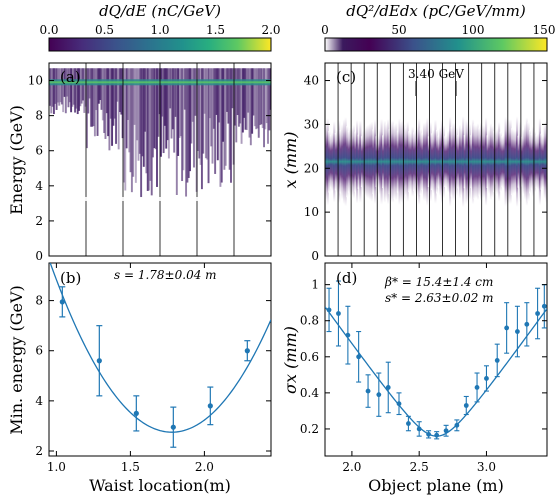  Describe the element at coordinates (438, 30) in the screenshot. I see `colorbar-c-ticklabels: 0 50 100 150` at that location.